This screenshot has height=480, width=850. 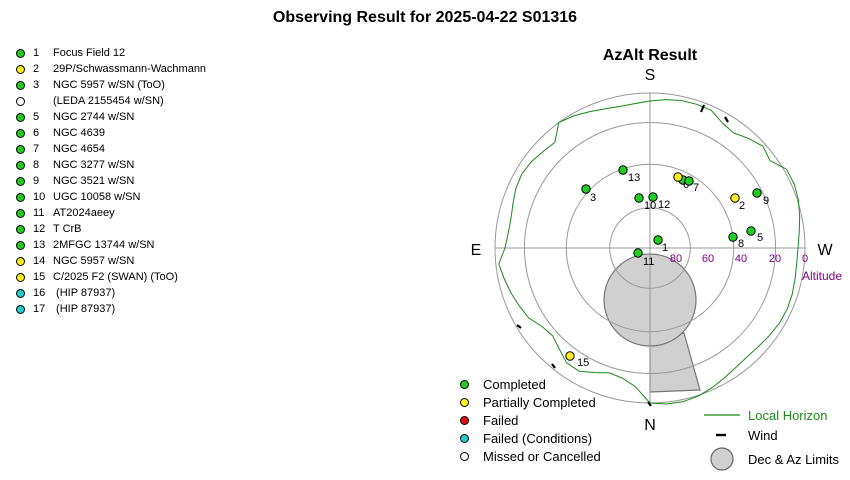 I want to click on altitude-tick-label: 0, so click(x=805, y=259).